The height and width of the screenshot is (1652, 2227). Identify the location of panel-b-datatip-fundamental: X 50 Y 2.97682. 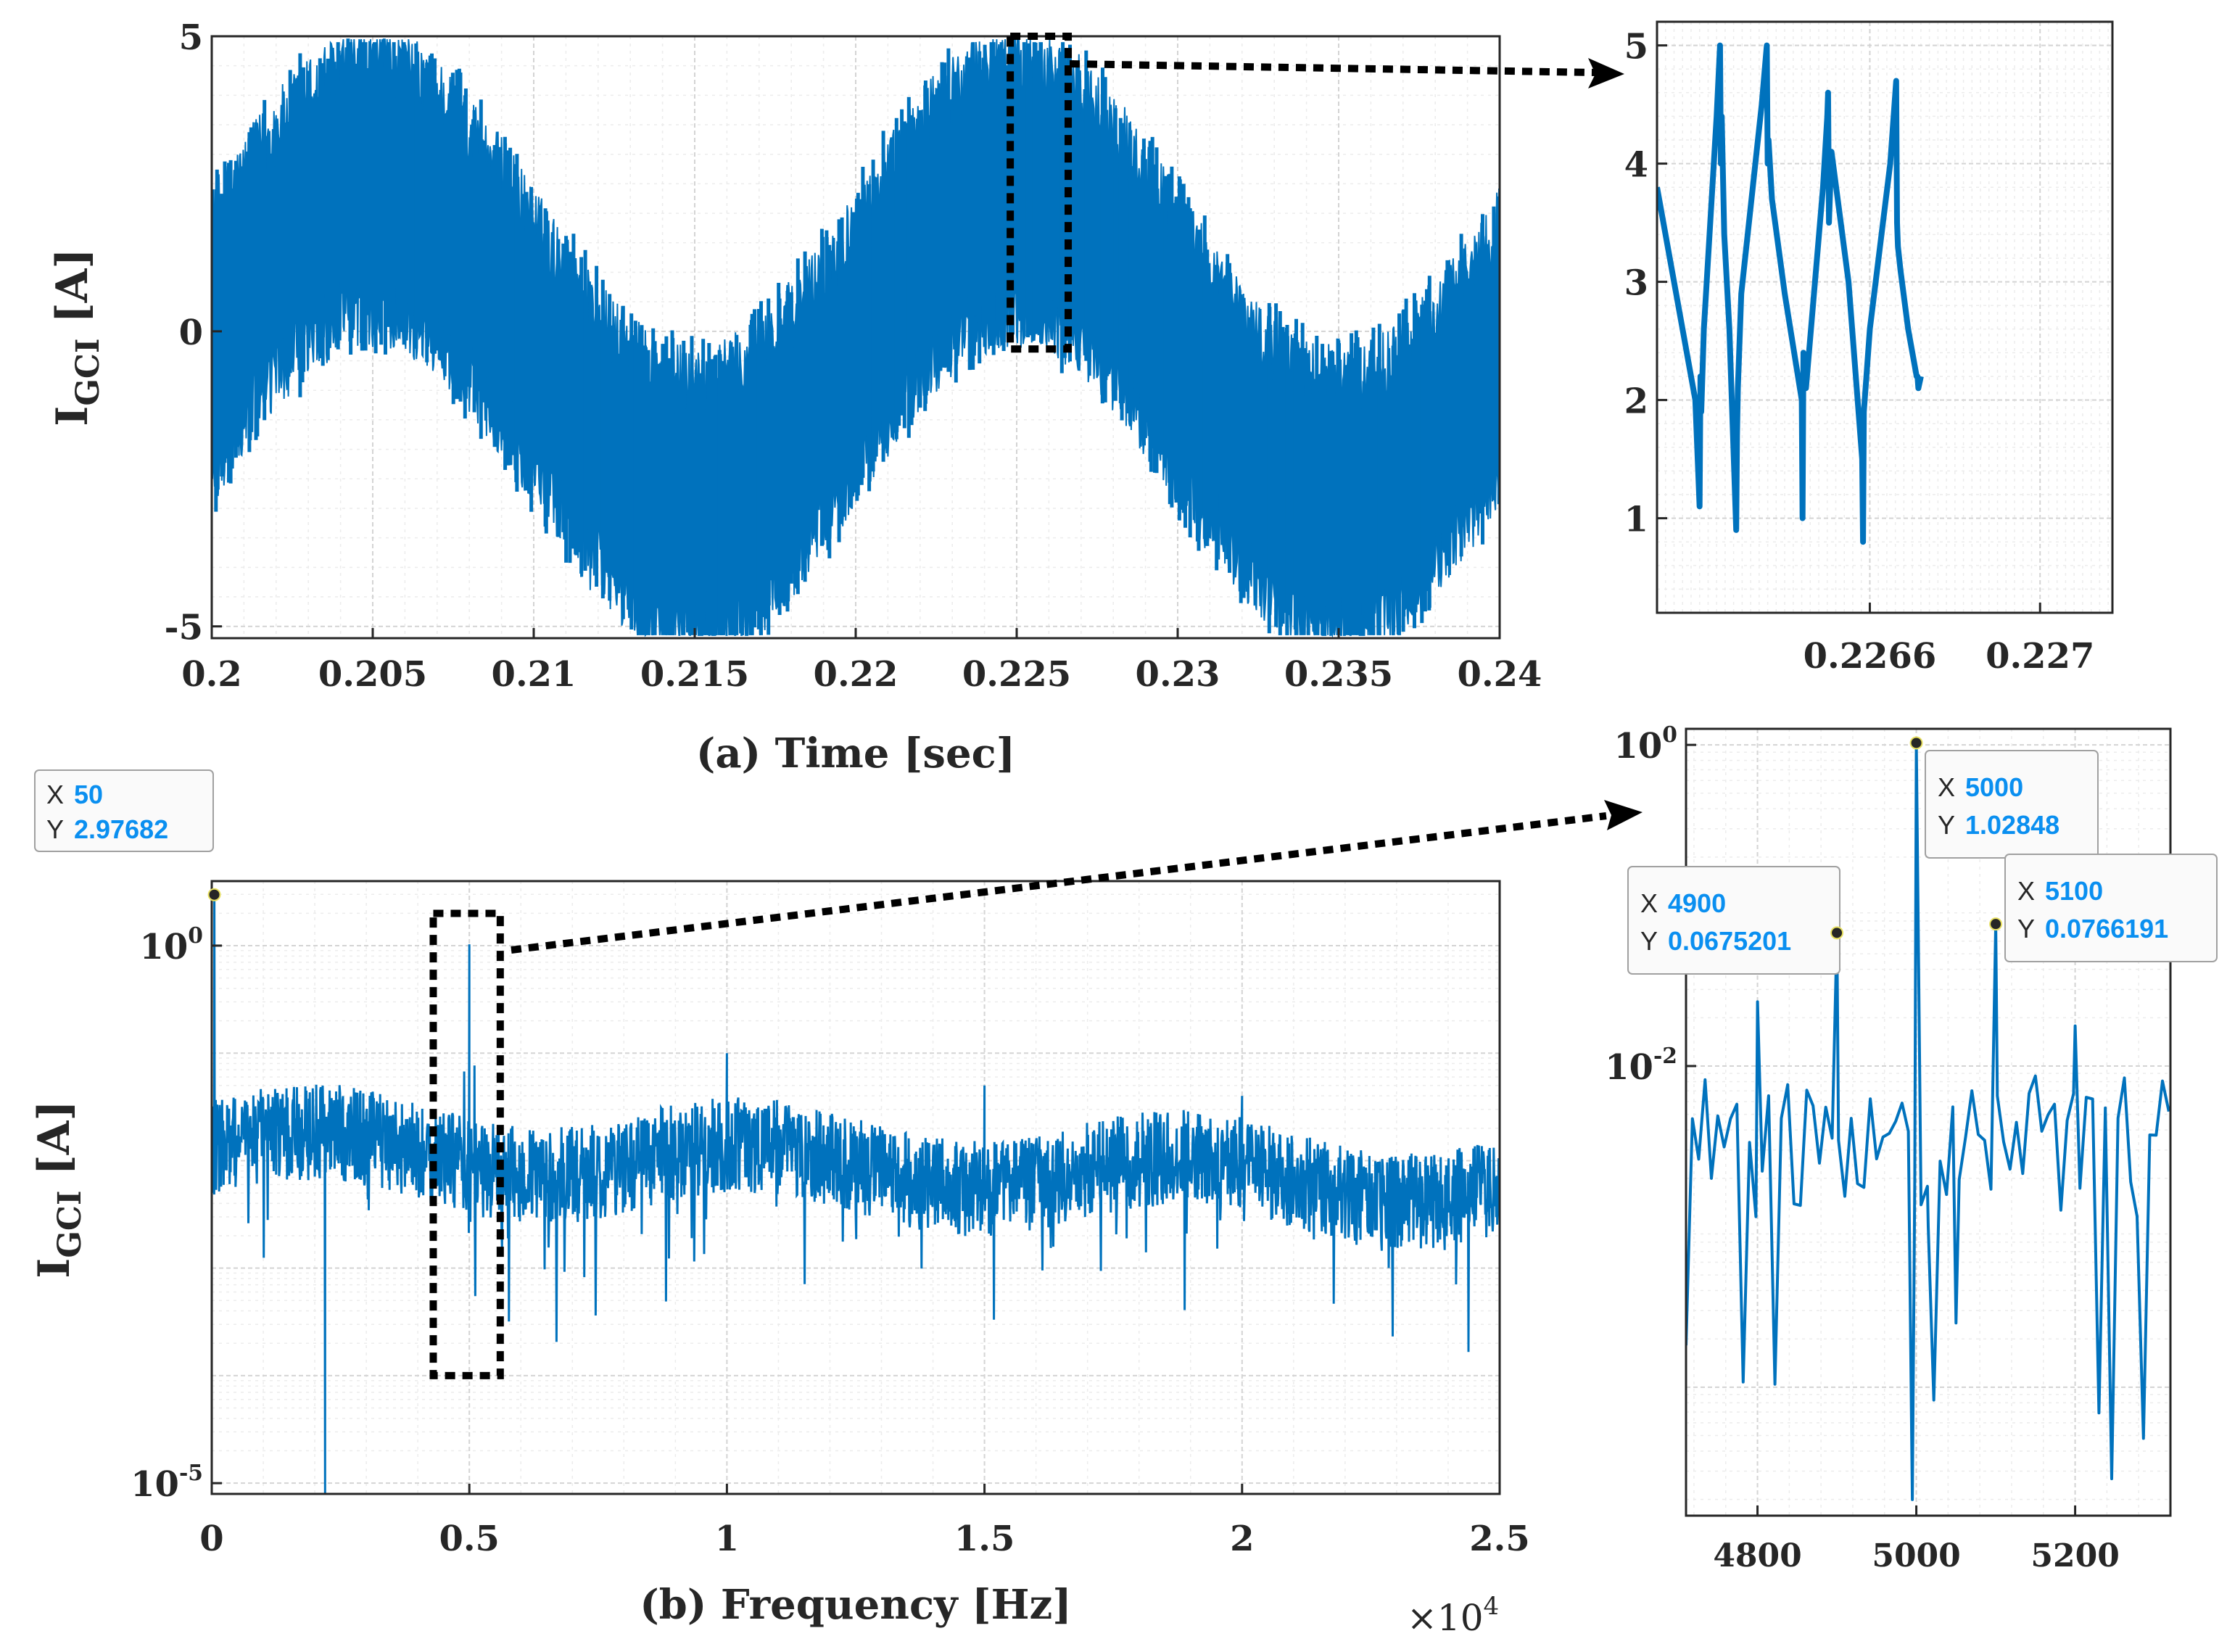
(127, 835).